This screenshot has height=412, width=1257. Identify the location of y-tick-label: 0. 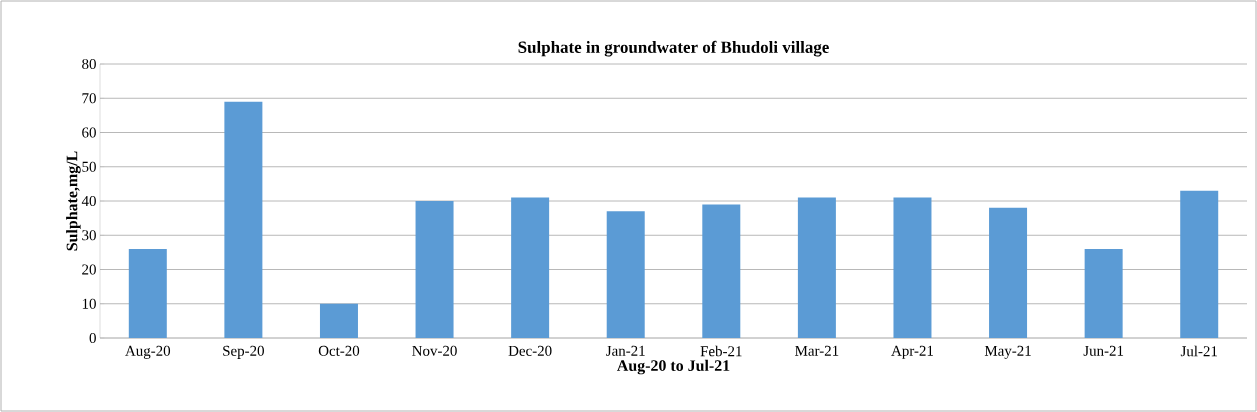
(92, 338).